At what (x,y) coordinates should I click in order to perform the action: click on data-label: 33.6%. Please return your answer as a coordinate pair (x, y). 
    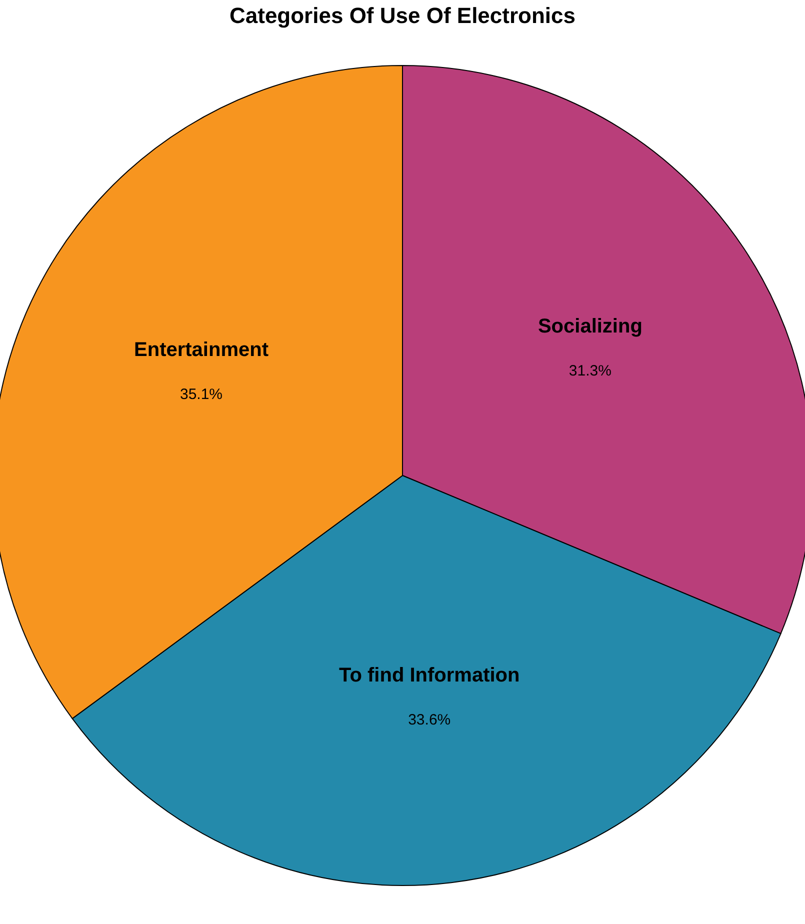
    Looking at the image, I should click on (429, 719).